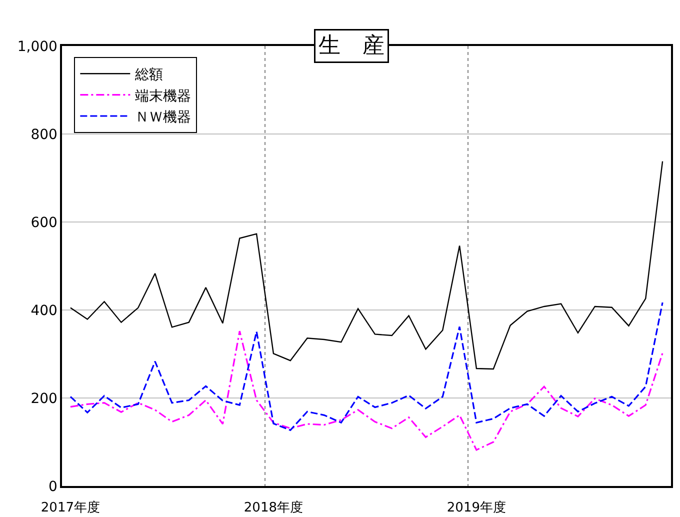  Describe the element at coordinates (44, 222) in the screenshot. I see `y-tick-label: 600` at that location.